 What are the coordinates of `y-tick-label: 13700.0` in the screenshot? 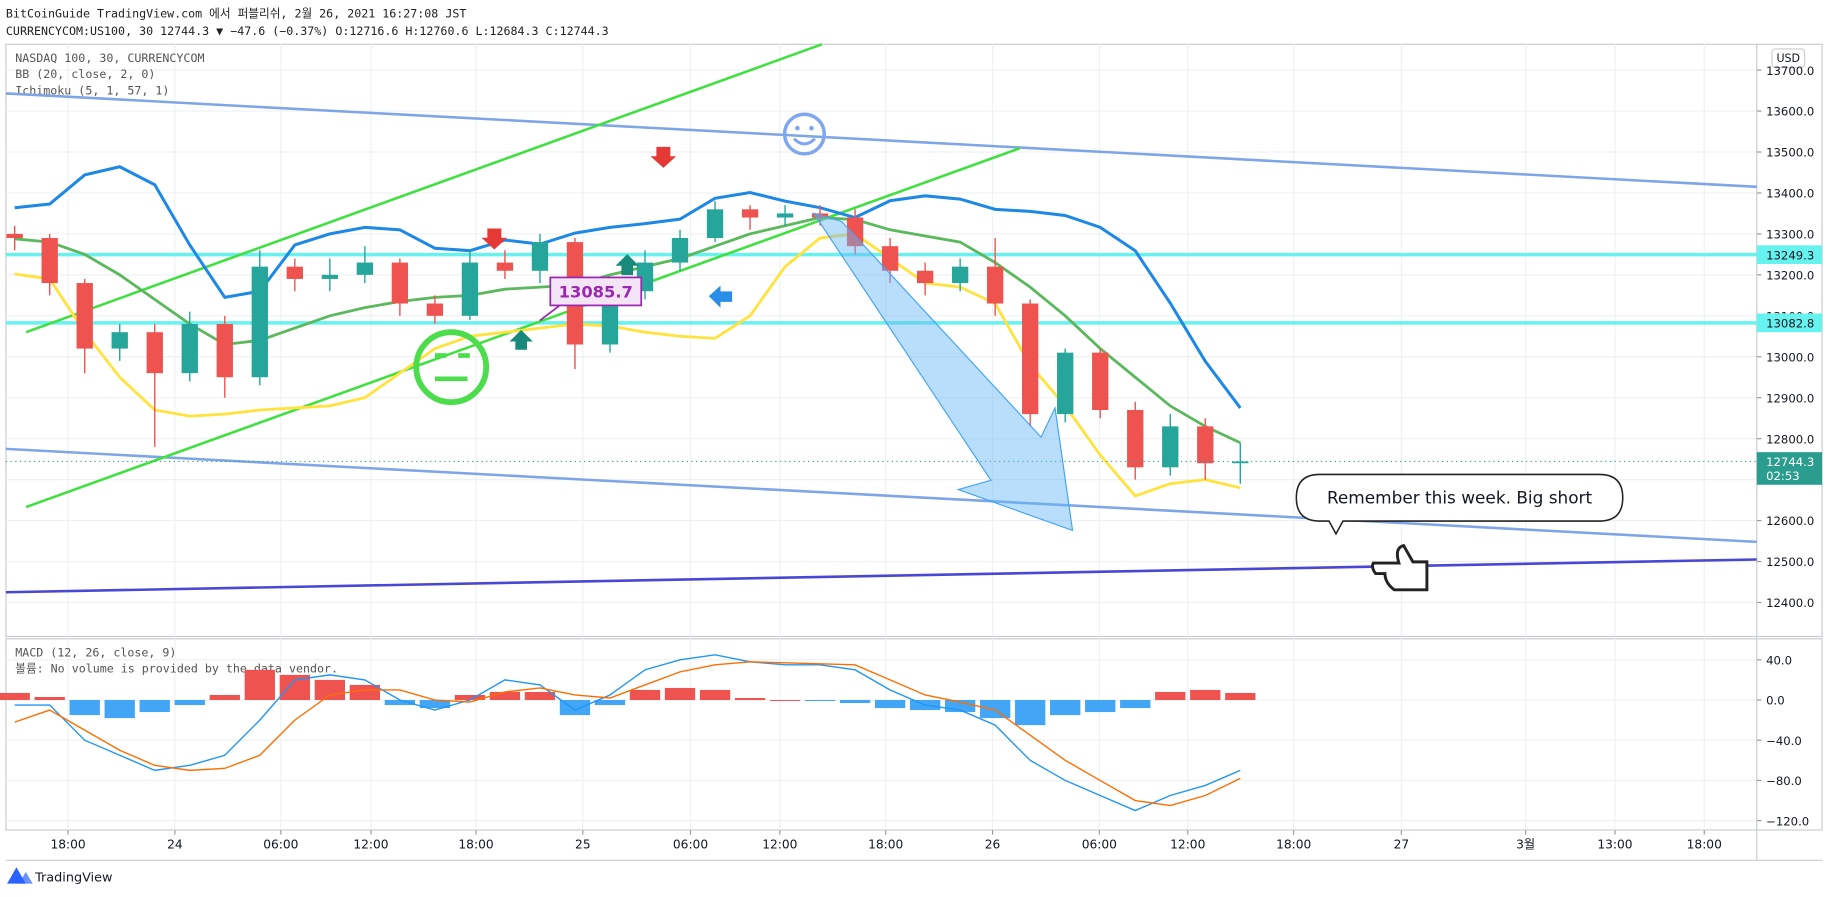 It's located at (1790, 71).